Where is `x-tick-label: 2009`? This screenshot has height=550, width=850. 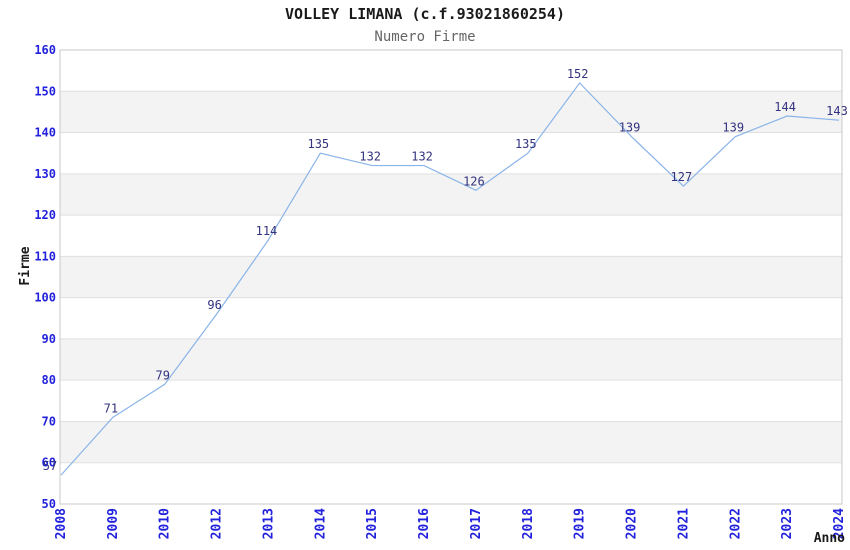 x-tick-label: 2009 is located at coordinates (113, 523).